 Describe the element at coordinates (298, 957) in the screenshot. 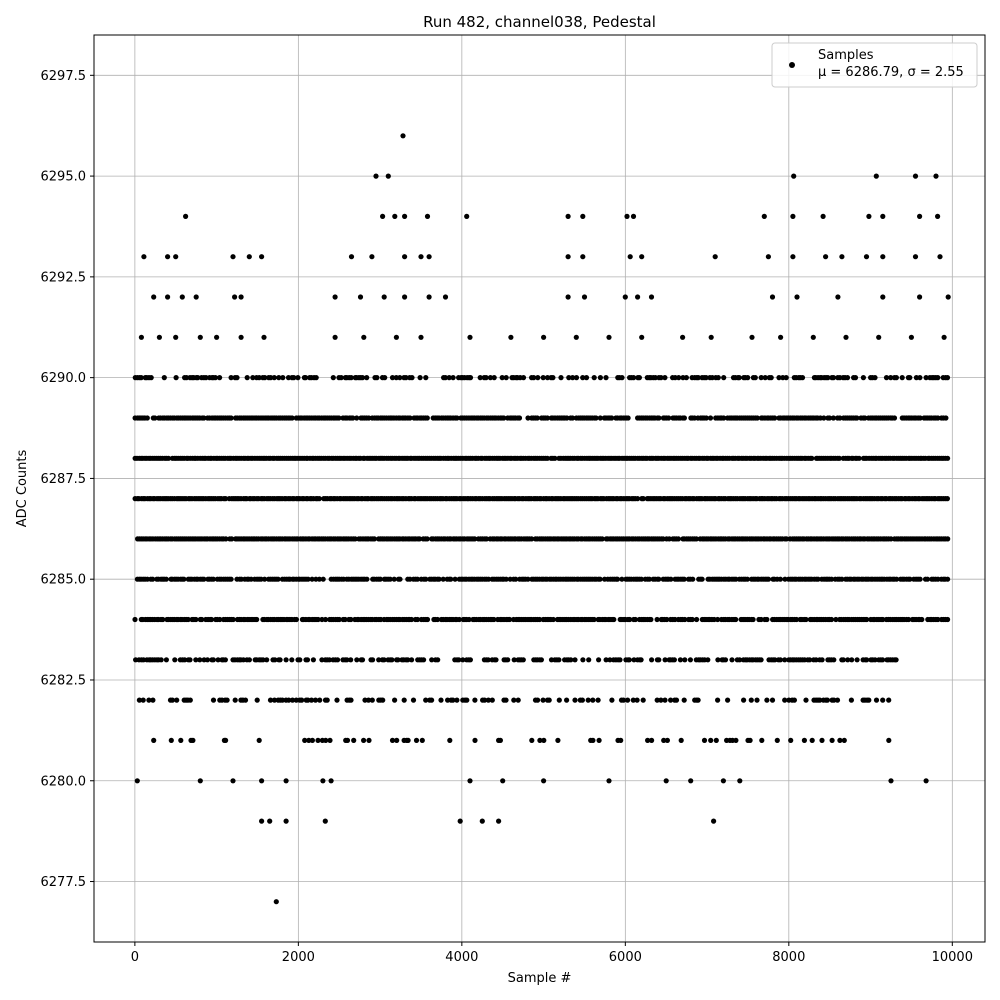

I see `x-tick-label: 2000` at that location.